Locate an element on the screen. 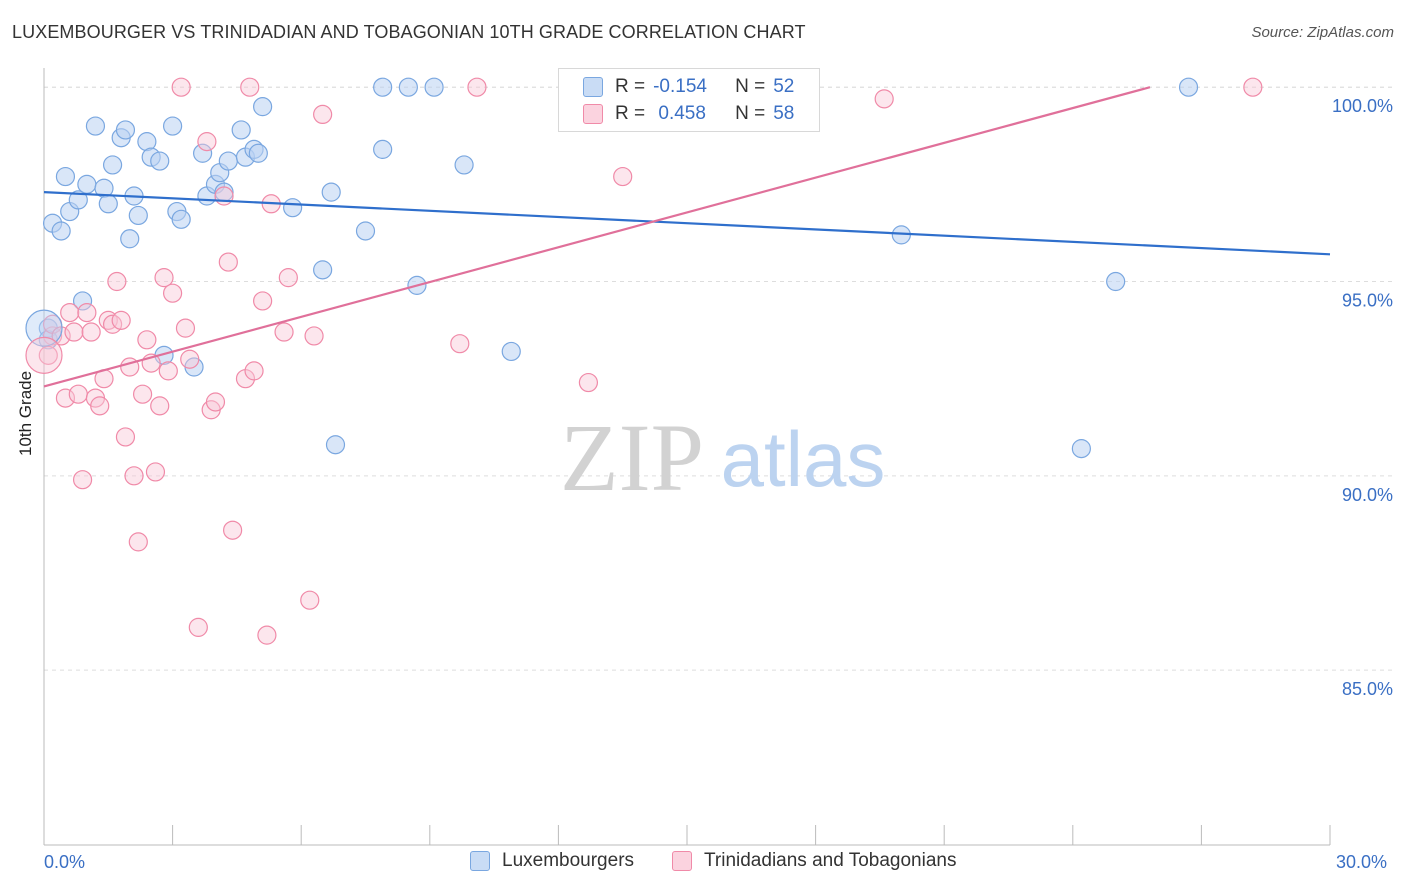 The width and height of the screenshot is (1406, 892). y-tick-label: 100.0% is located at coordinates (1362, 106).